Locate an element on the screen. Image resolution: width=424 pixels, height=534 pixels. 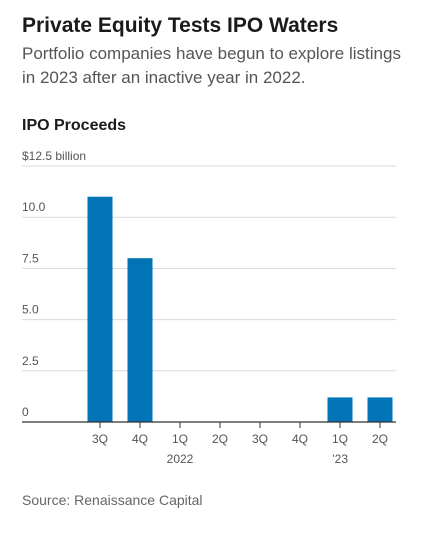
y-tick-label: 2.5 is located at coordinates (30, 361).